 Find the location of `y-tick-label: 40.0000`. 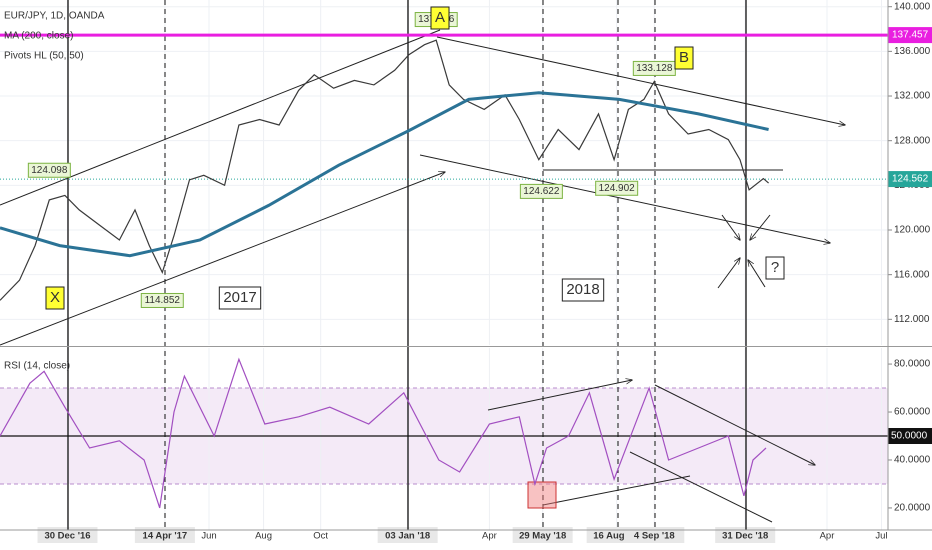

y-tick-label: 40.0000 is located at coordinates (912, 460).